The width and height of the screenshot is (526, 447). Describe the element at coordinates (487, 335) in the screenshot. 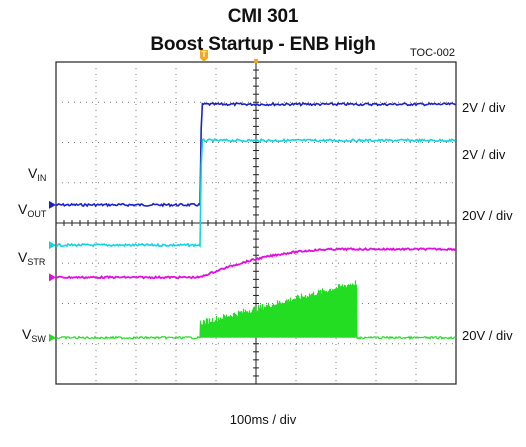

I see `scale-vsw: 20V / div` at that location.